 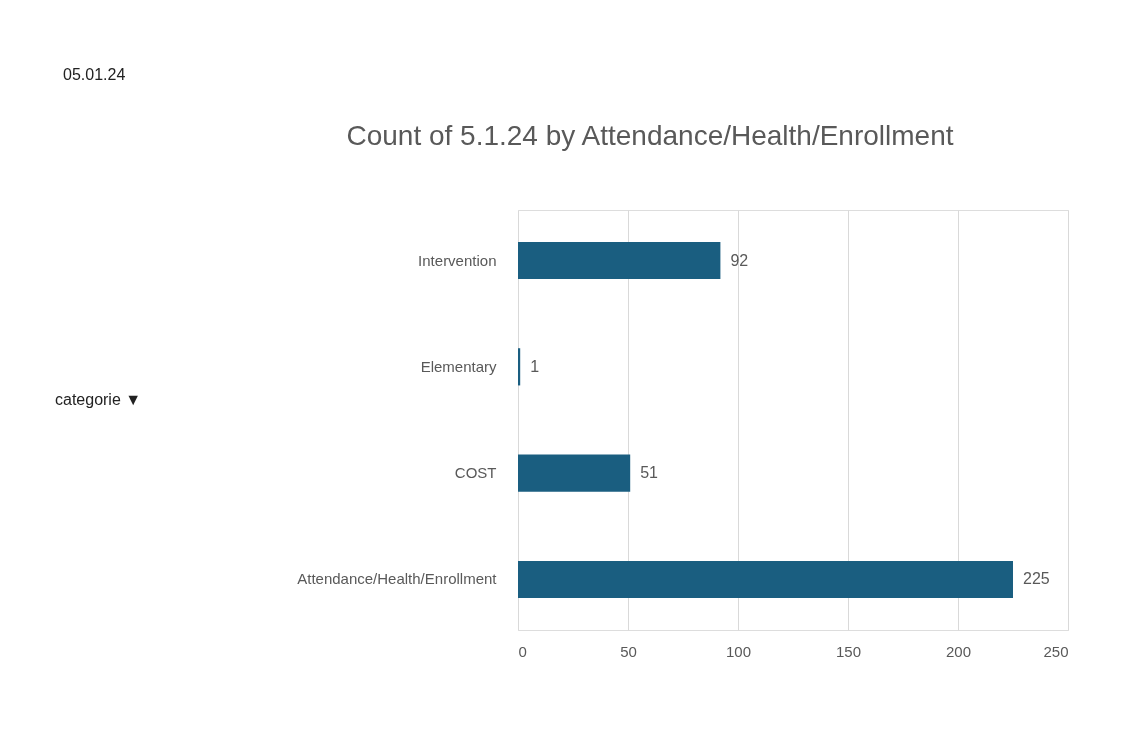 What do you see at coordinates (1036, 579) in the screenshot?
I see `data-label: 225` at bounding box center [1036, 579].